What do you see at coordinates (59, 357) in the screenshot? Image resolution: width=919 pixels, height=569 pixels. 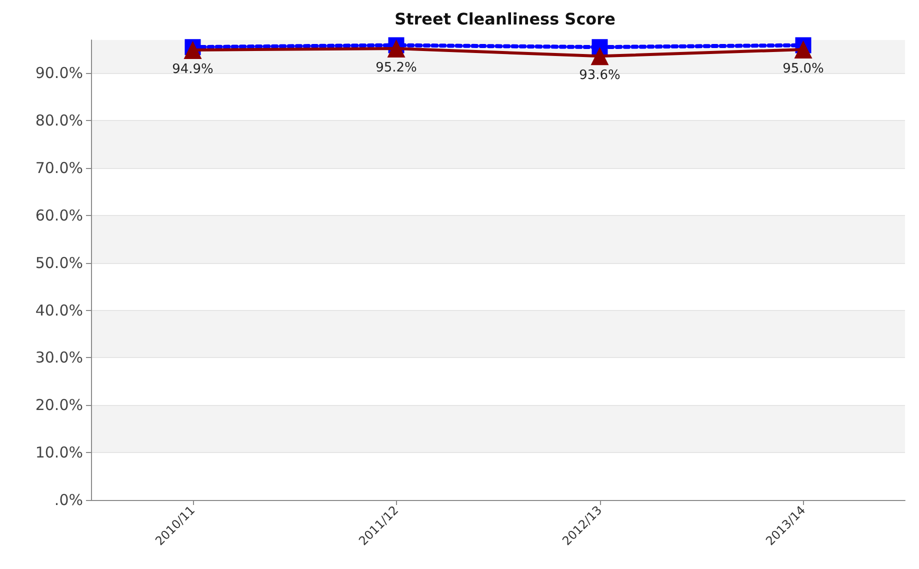 I see `y-tick-label: 30.0%` at bounding box center [59, 357].